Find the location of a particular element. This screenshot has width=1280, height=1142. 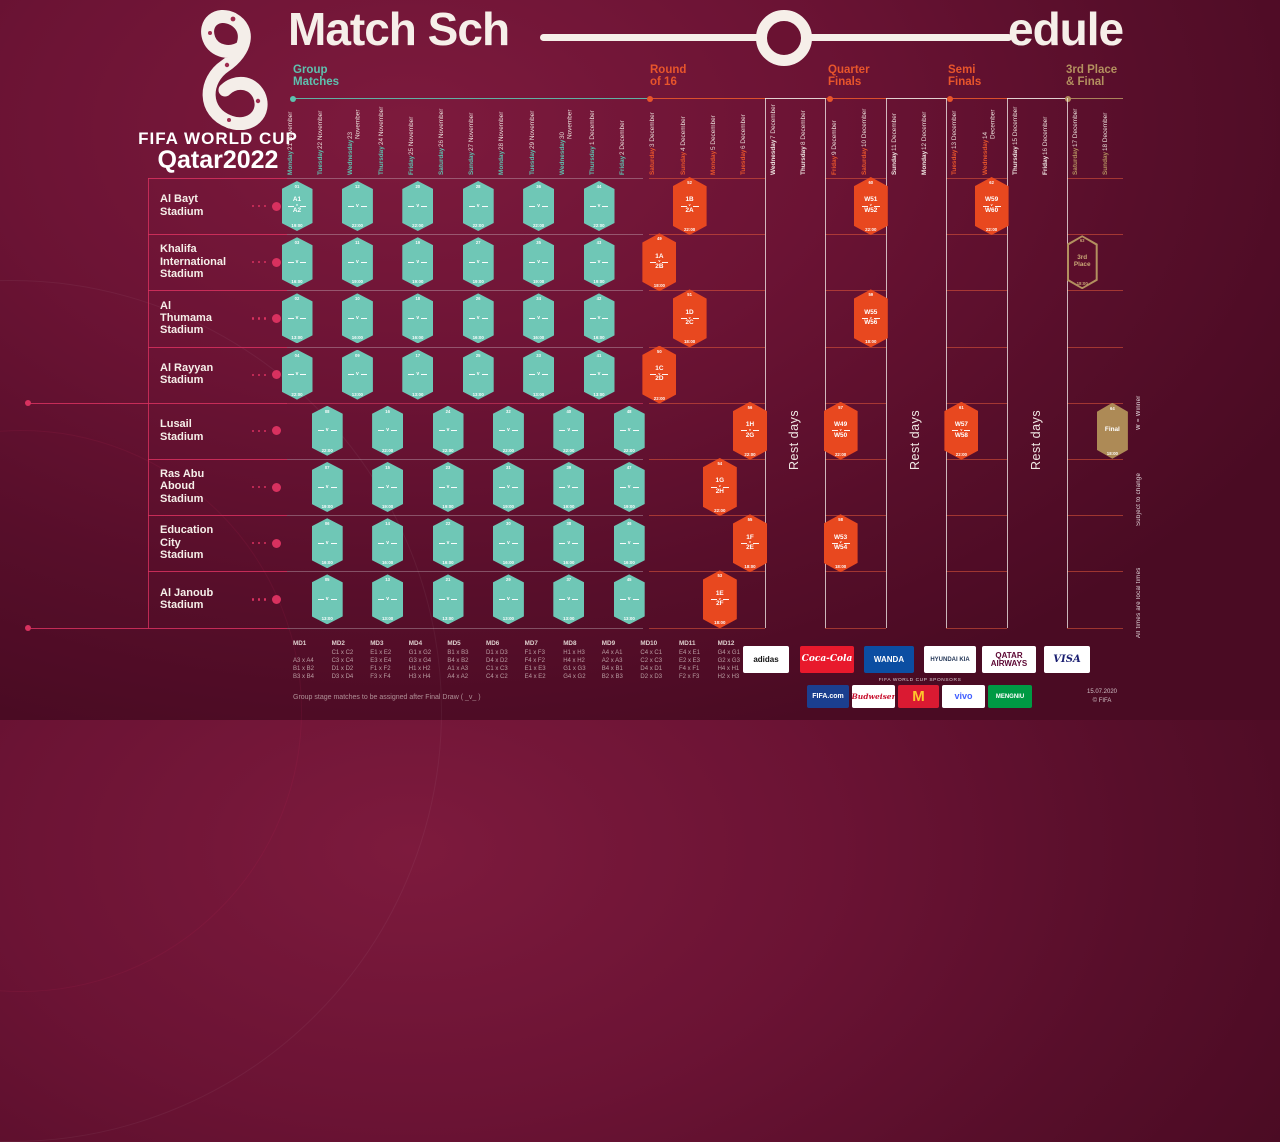

match-badge-39: 39 v 19:00 is located at coordinates (569, 487).